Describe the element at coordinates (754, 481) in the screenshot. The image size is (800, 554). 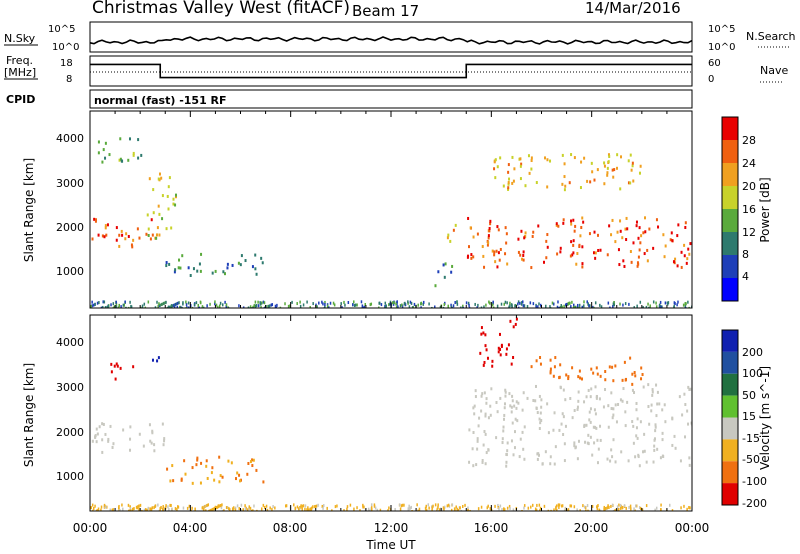
I see `vel-cb-tick-neg100: -100` at that location.